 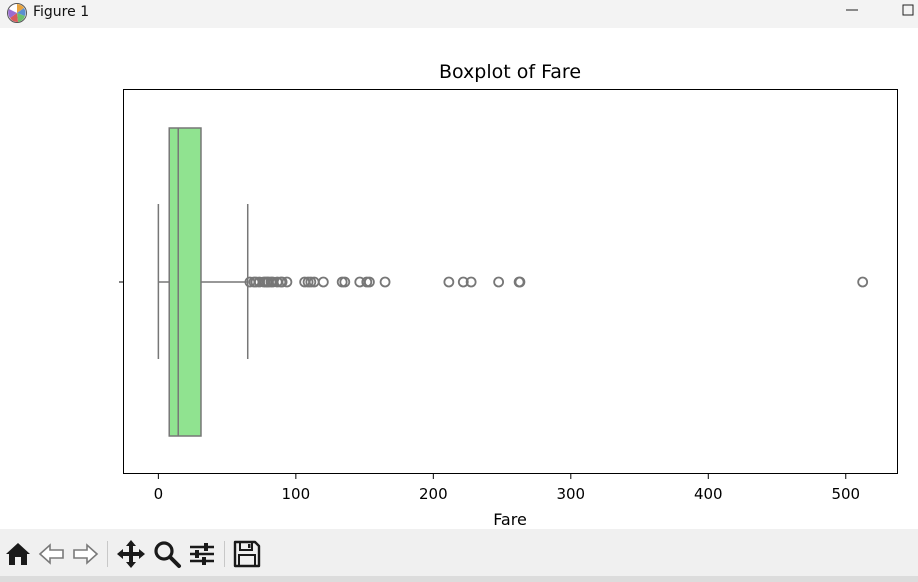 What do you see at coordinates (18, 554) in the screenshot?
I see `home-icon` at bounding box center [18, 554].